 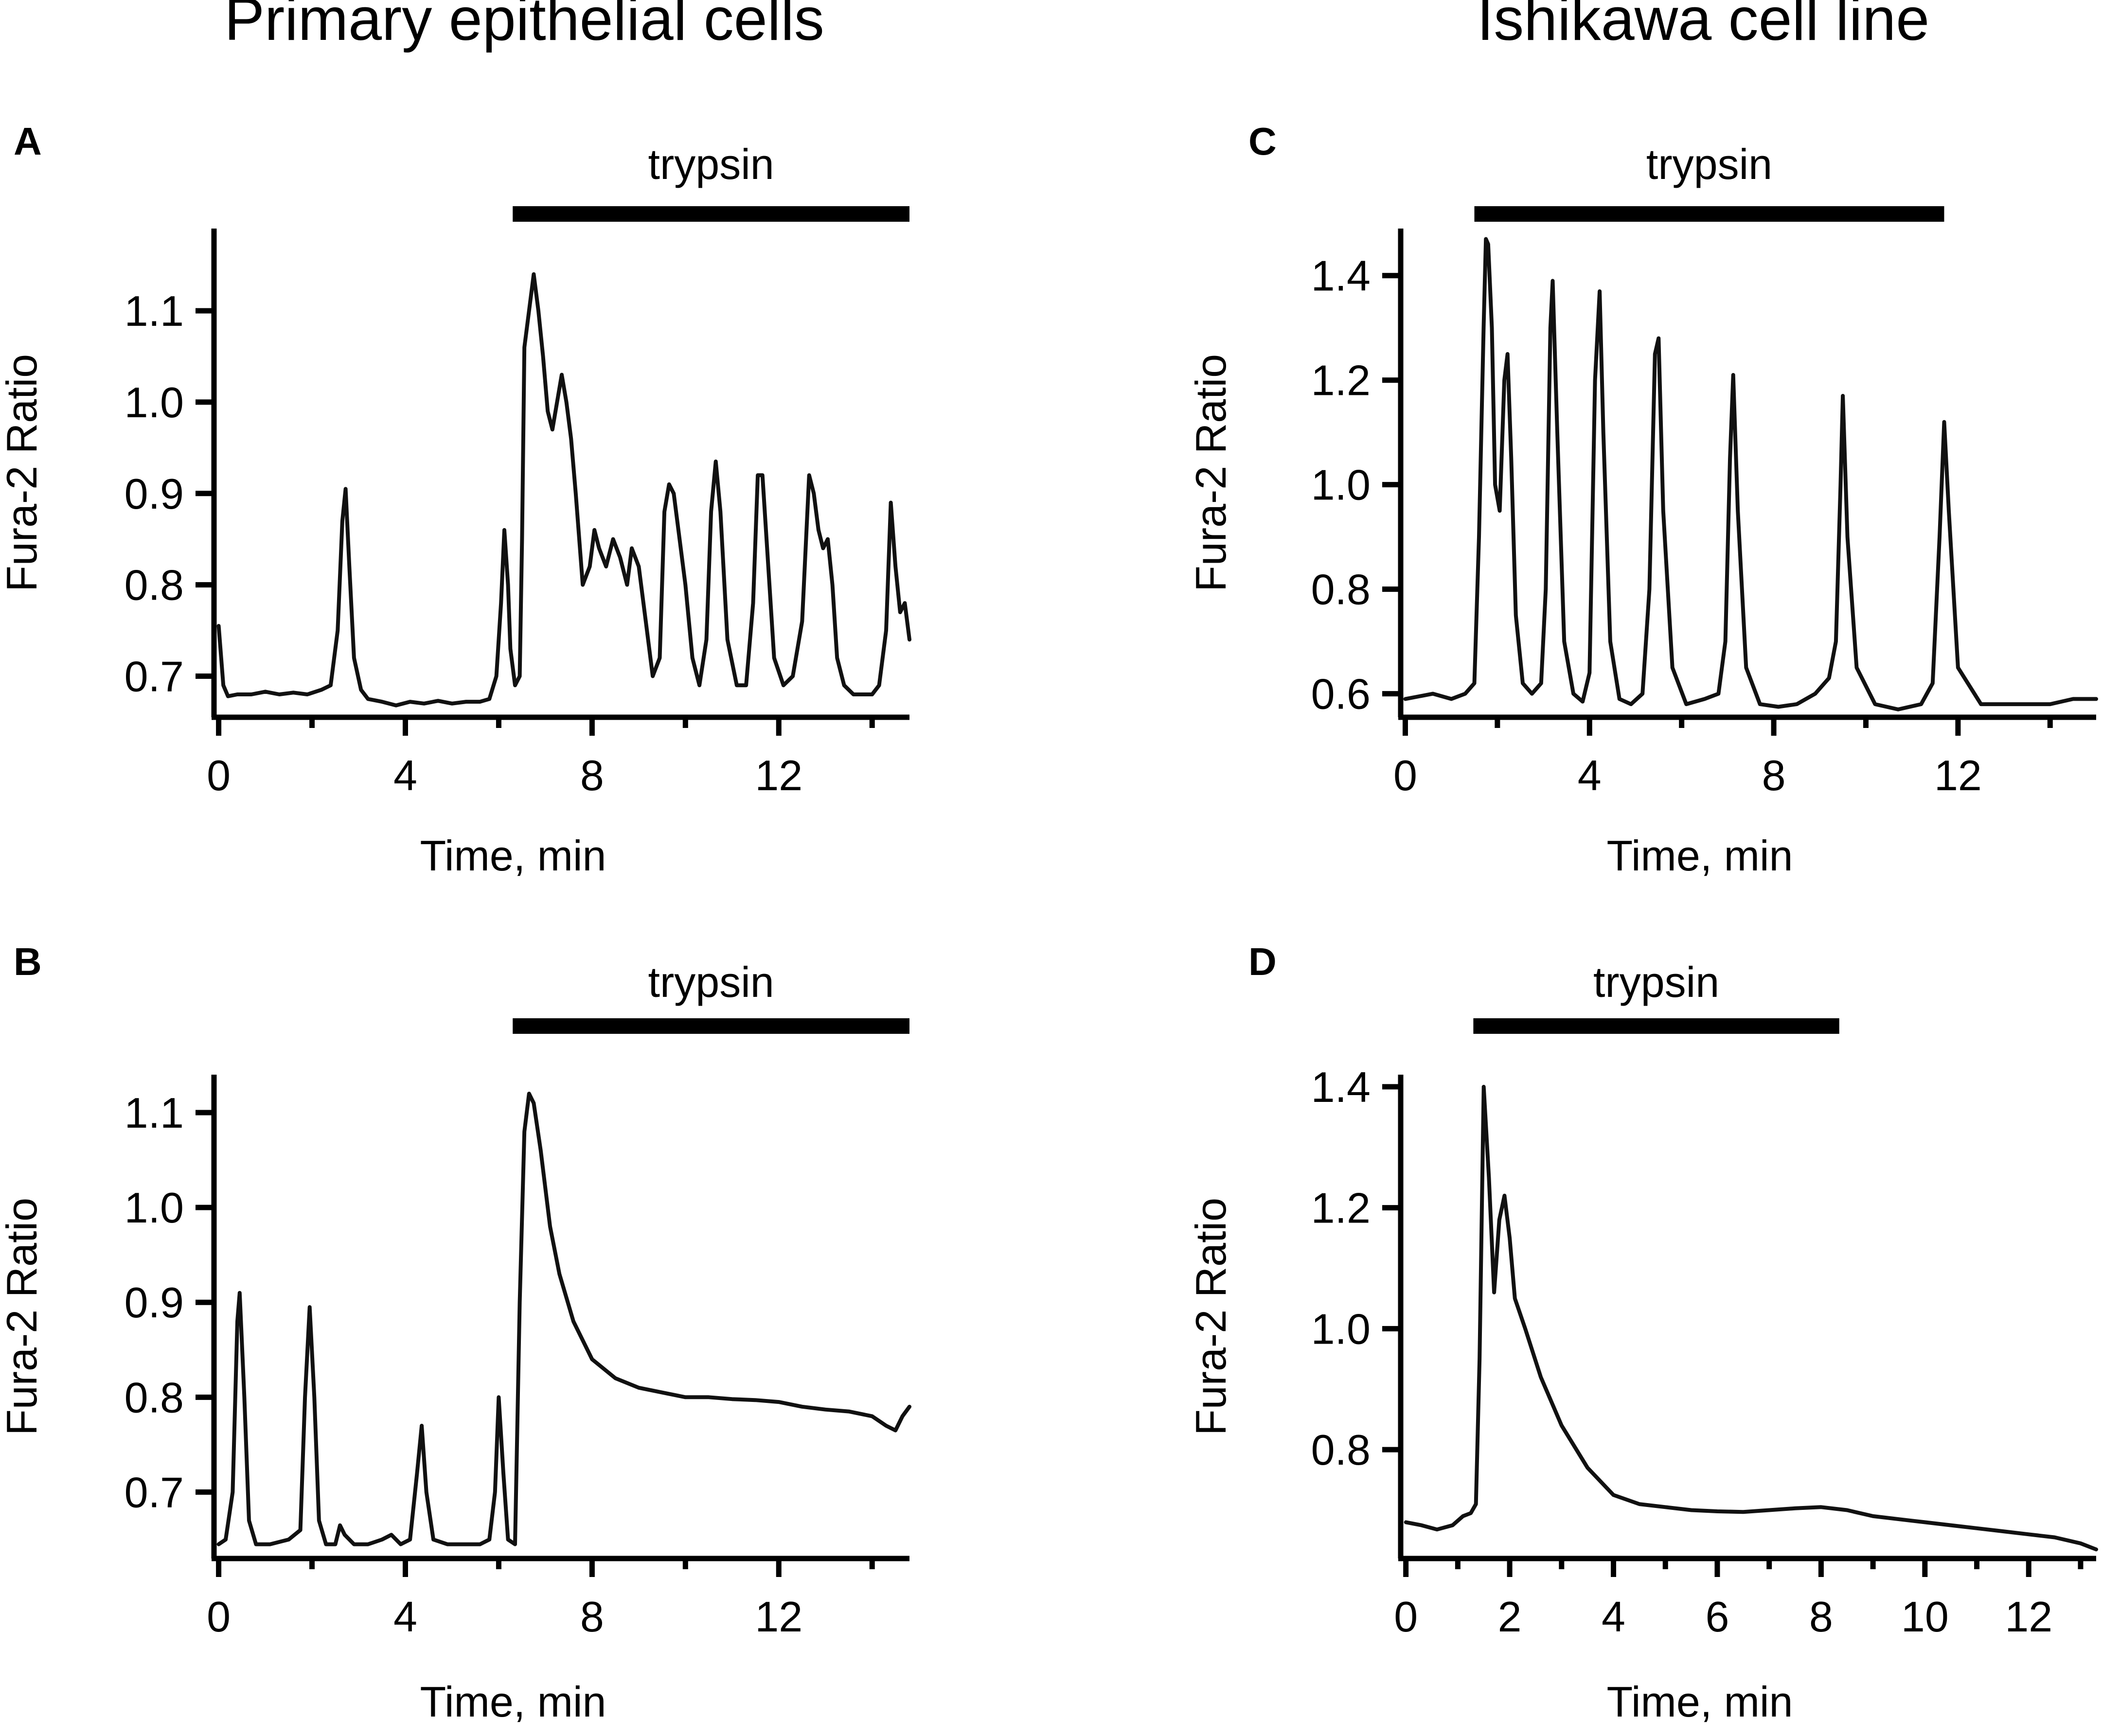 What do you see at coordinates (524, 26) in the screenshot?
I see `column-title-primary: Primary epithelial cells` at bounding box center [524, 26].